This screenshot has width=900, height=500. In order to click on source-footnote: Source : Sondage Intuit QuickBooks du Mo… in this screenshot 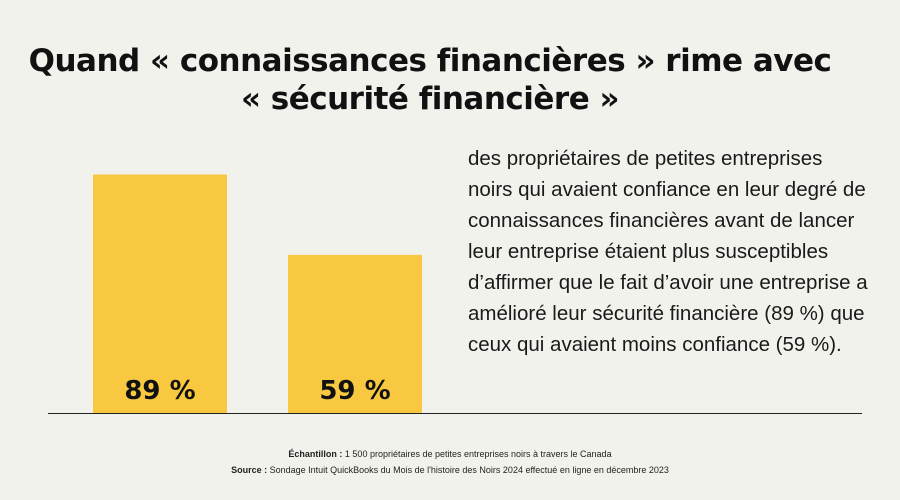, I will do `click(450, 470)`.